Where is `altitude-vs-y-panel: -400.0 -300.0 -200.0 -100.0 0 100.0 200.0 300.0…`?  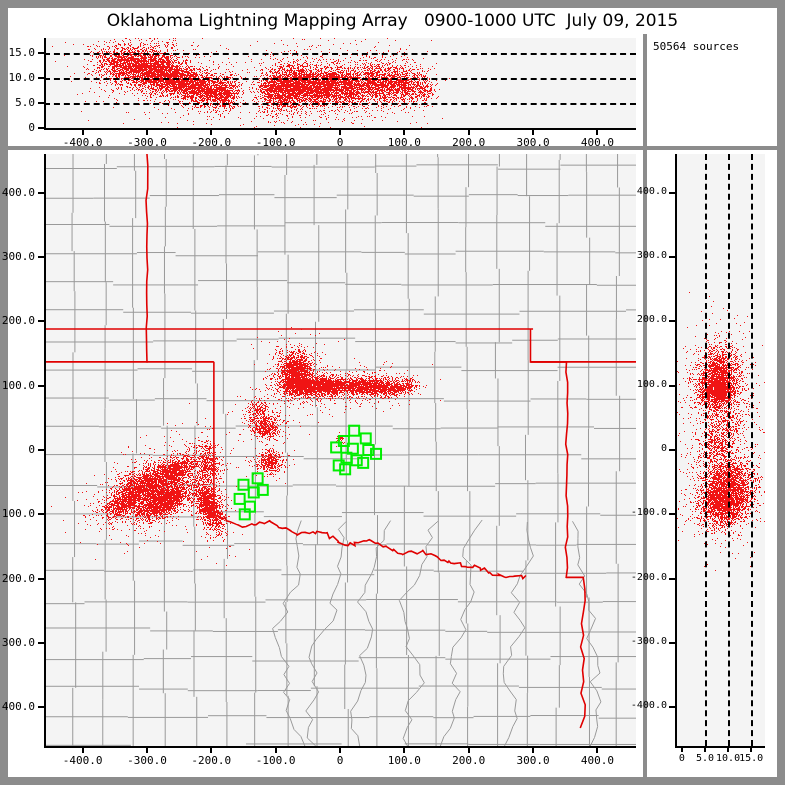
altitude-vs-y-panel: -400.0 -300.0 -200.0 -100.0 0 100.0 200.0 300.0… is located at coordinates (704, 463).